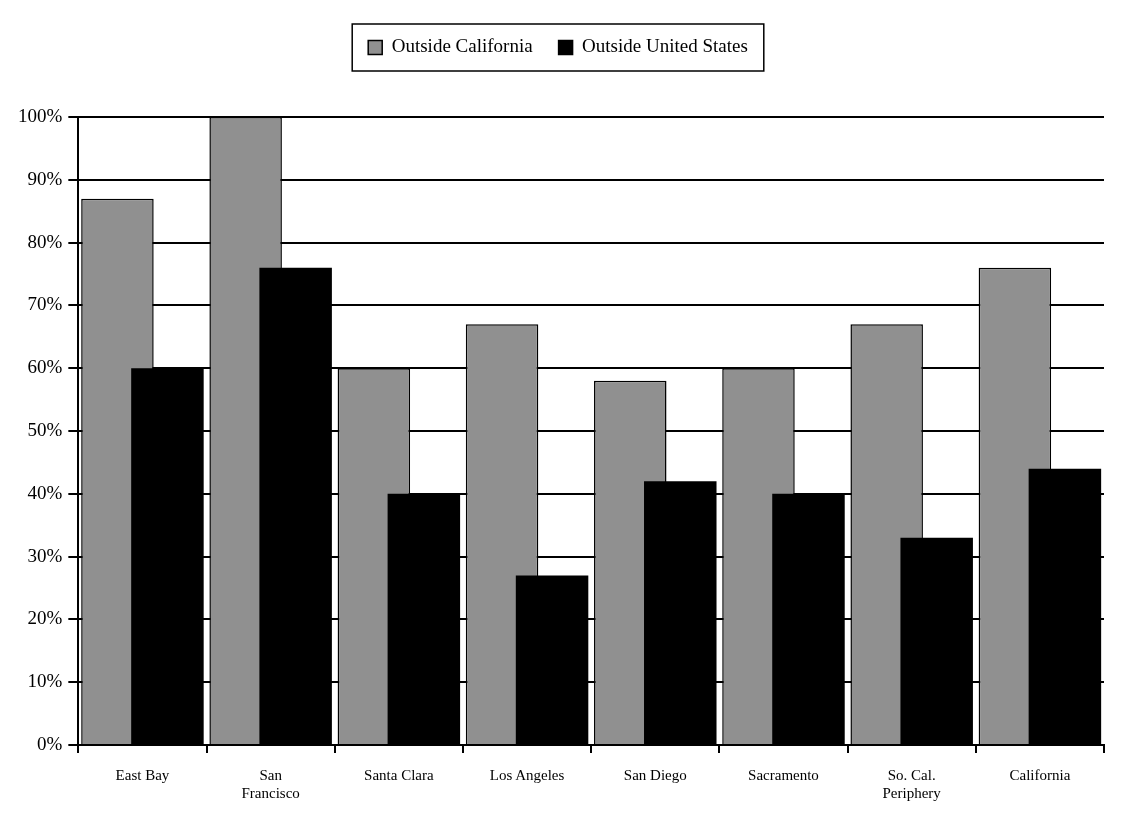 Image resolution: width=1126 pixels, height=829 pixels. I want to click on x-tick-label: California, so click(1040, 774).